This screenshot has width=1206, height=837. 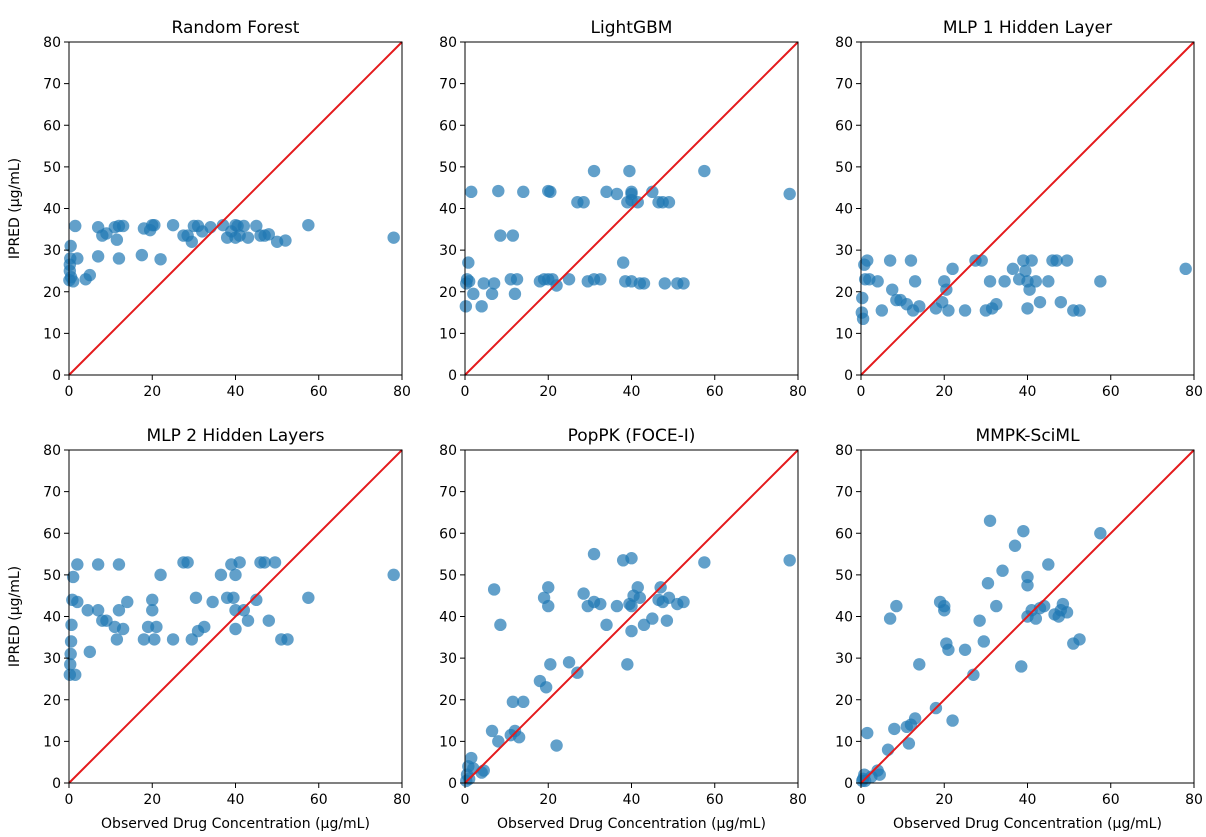 I want to click on y-tick-label: 70, so click(x=448, y=493).